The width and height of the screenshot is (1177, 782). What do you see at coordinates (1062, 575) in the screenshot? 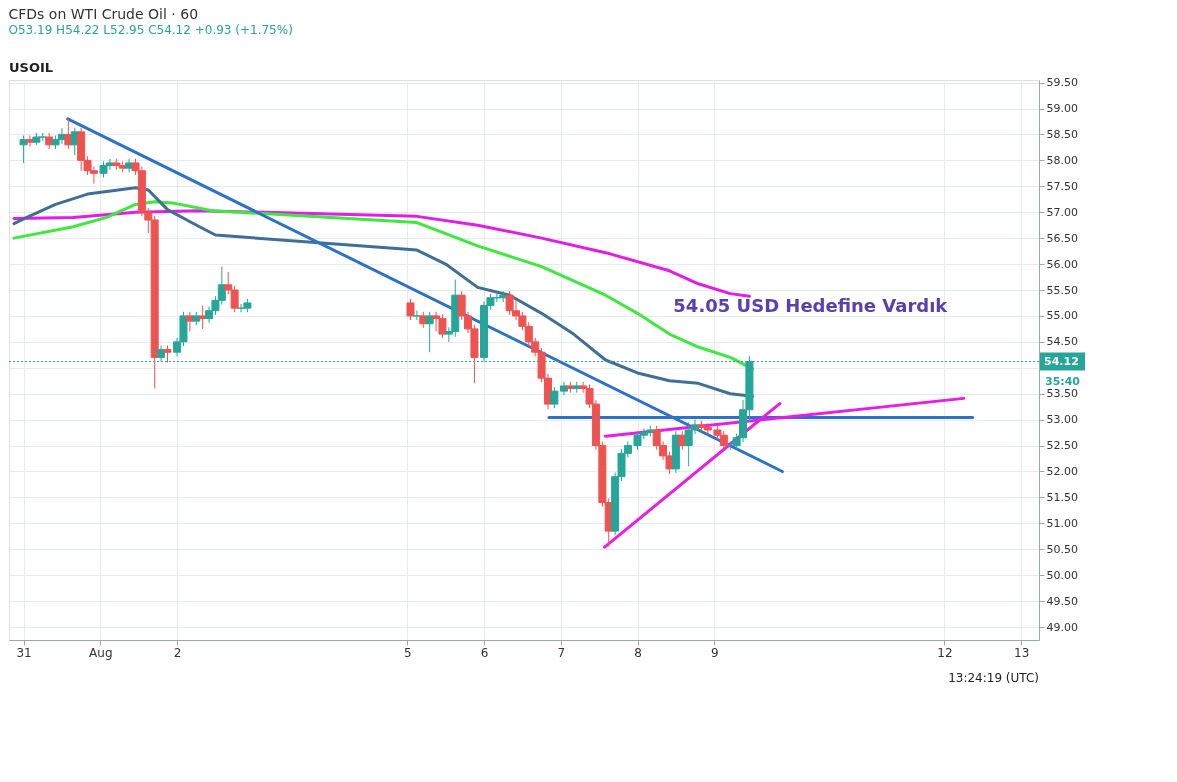
I see `y-tick-label: 50.00` at bounding box center [1062, 575].